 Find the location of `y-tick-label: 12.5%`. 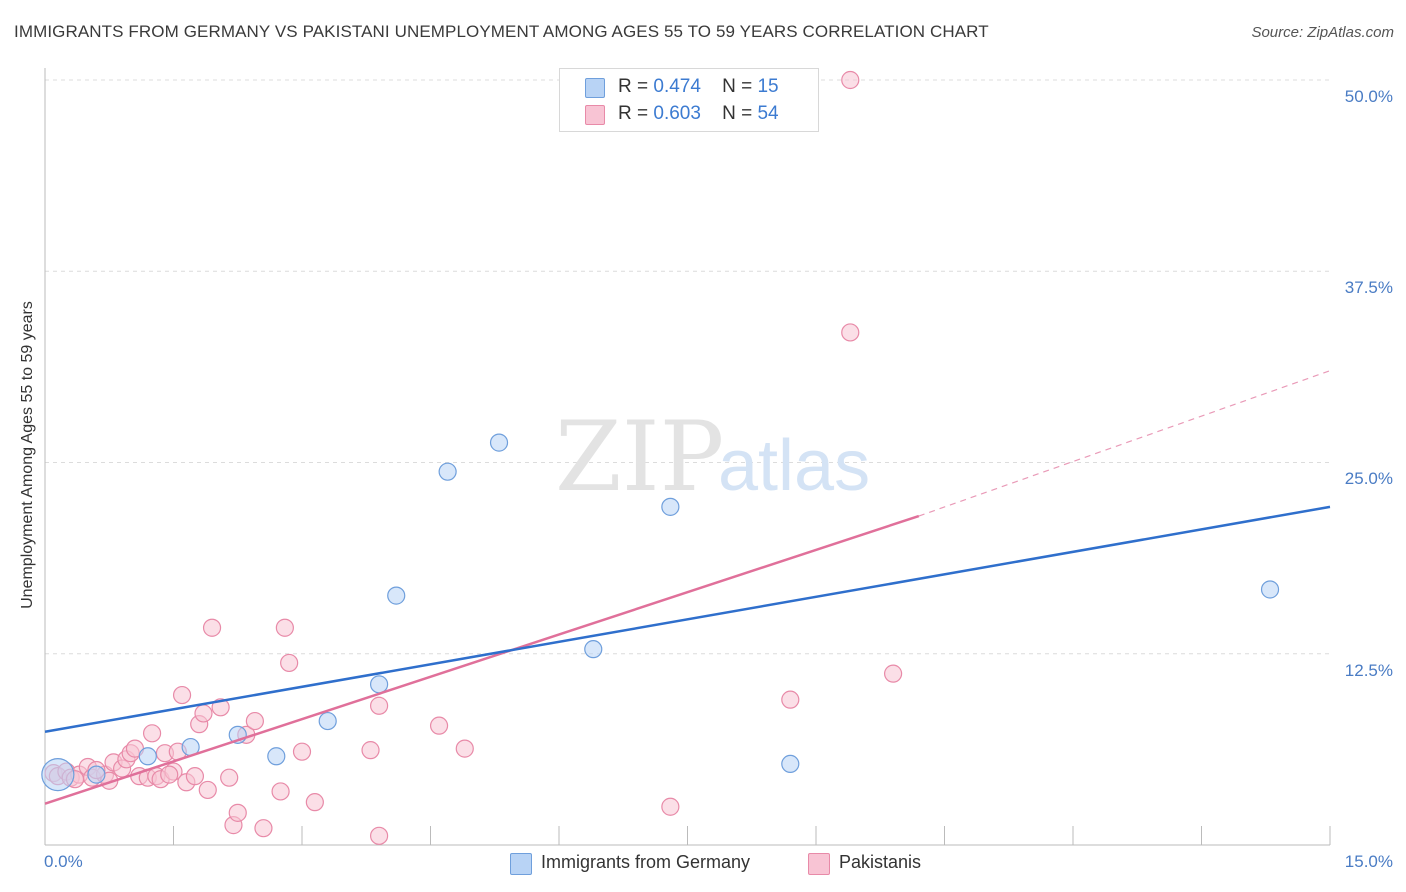

y-tick-label: 12.5% is located at coordinates (1368, 670).